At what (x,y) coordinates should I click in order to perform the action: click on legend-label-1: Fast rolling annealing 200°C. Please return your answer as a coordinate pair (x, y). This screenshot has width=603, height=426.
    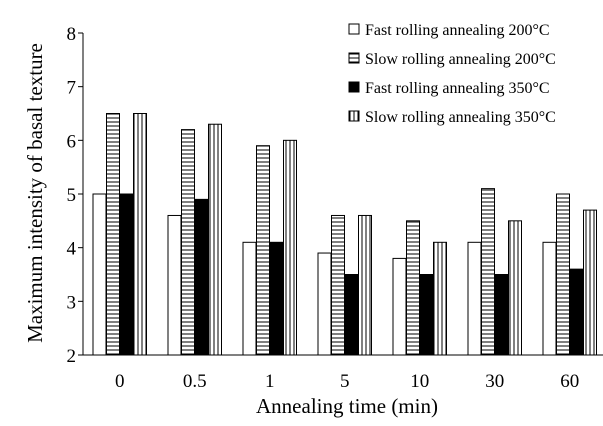
    Looking at the image, I should click on (457, 30).